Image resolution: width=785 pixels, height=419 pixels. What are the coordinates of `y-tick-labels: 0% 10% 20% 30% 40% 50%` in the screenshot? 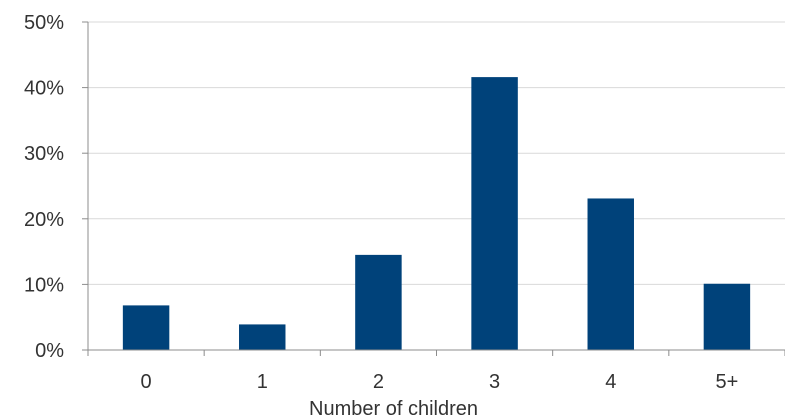 It's located at (56, 187).